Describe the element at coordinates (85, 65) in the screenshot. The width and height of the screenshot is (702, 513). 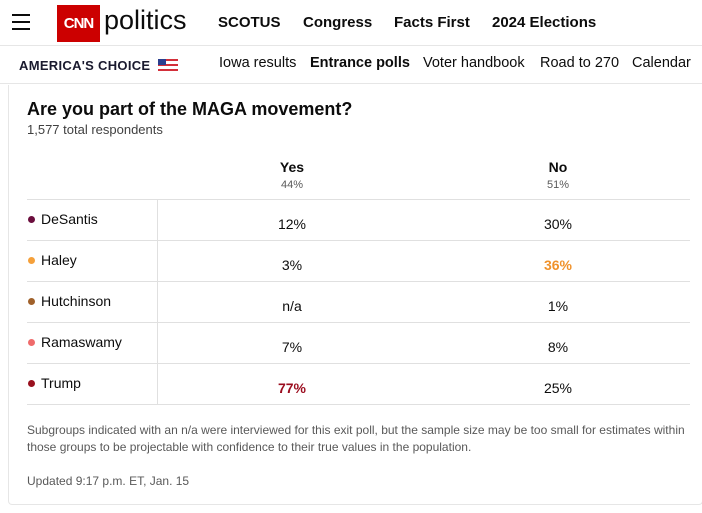
I see `section-label: AMERICA'S CHOICE` at that location.